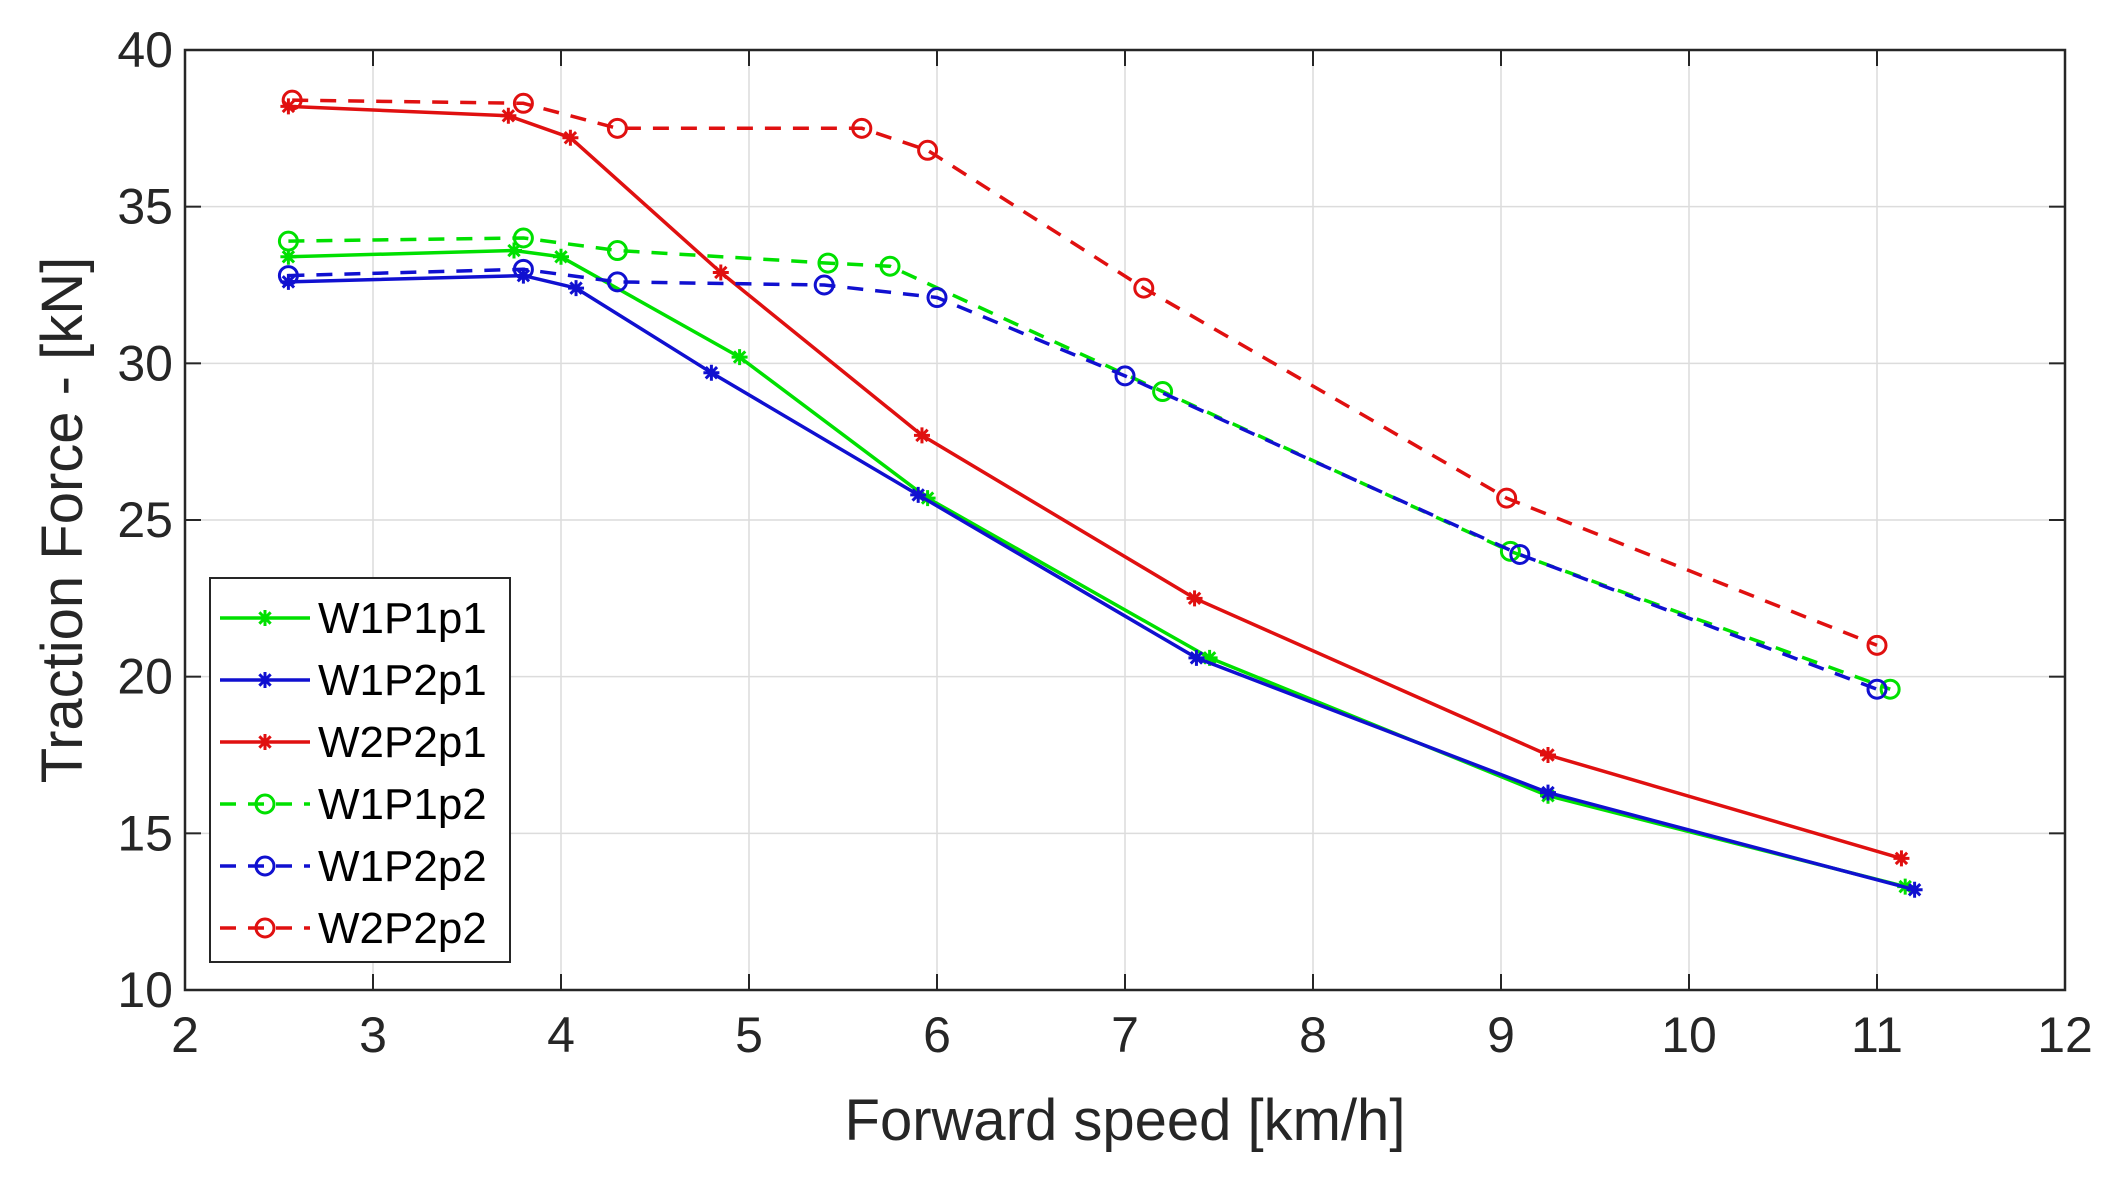  Describe the element at coordinates (402, 618) in the screenshot. I see `legend-label: W1P1p1` at that location.